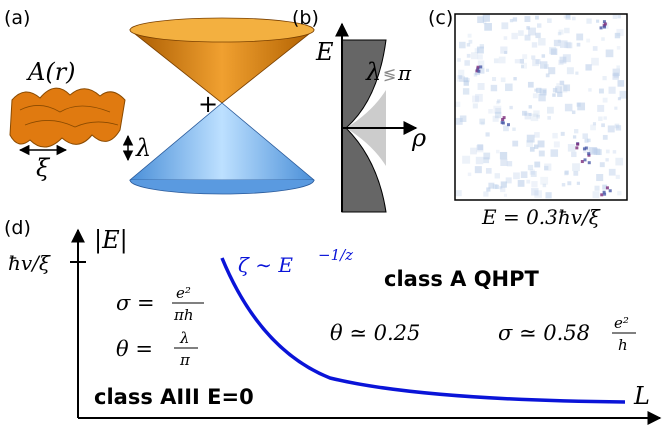 This screenshot has height=432, width=668. What do you see at coordinates (544, 333) in the screenshot?
I see `sigma-a-lhs: σ ≃ 0.58` at bounding box center [544, 333].